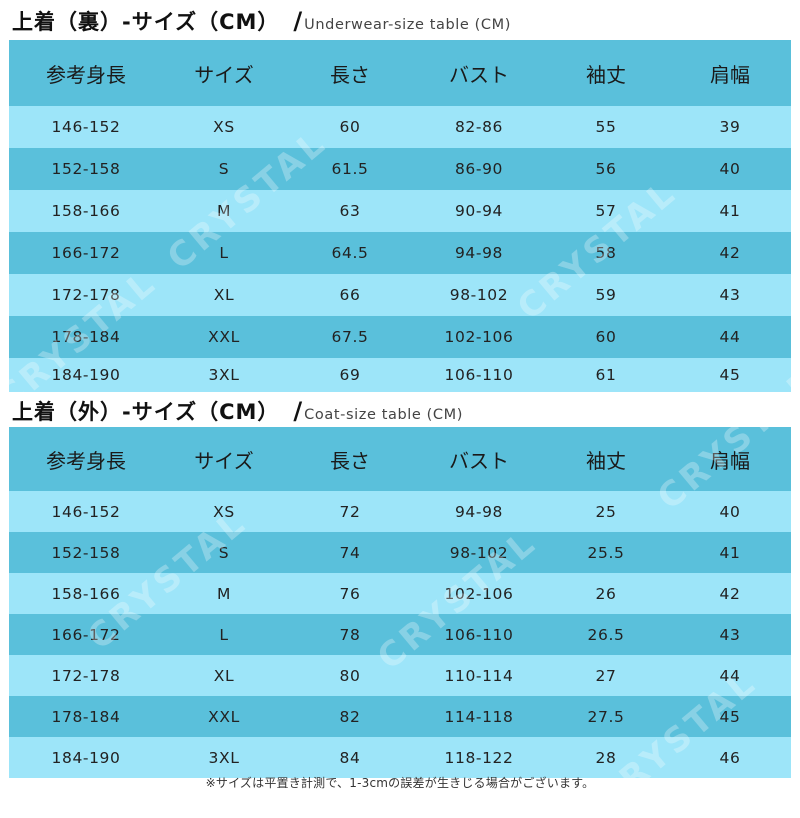 The height and width of the screenshot is (818, 800). What do you see at coordinates (479, 127) in the screenshot?
I see `cell-bust: 82-86` at bounding box center [479, 127].